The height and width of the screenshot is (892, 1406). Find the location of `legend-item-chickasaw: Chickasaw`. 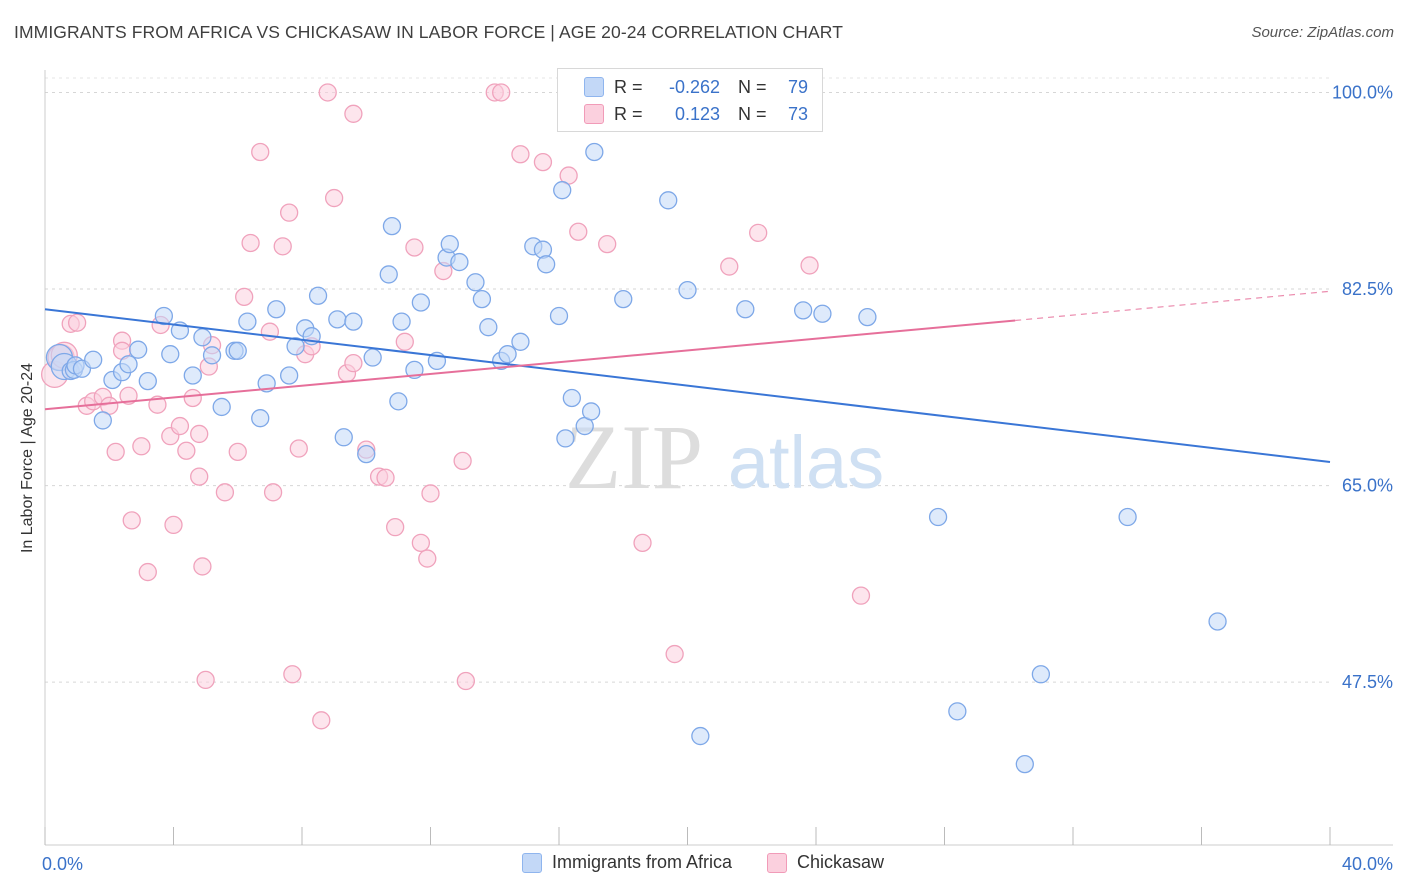

legend-item-chickasaw: Chickasaw is located at coordinates (825, 862).